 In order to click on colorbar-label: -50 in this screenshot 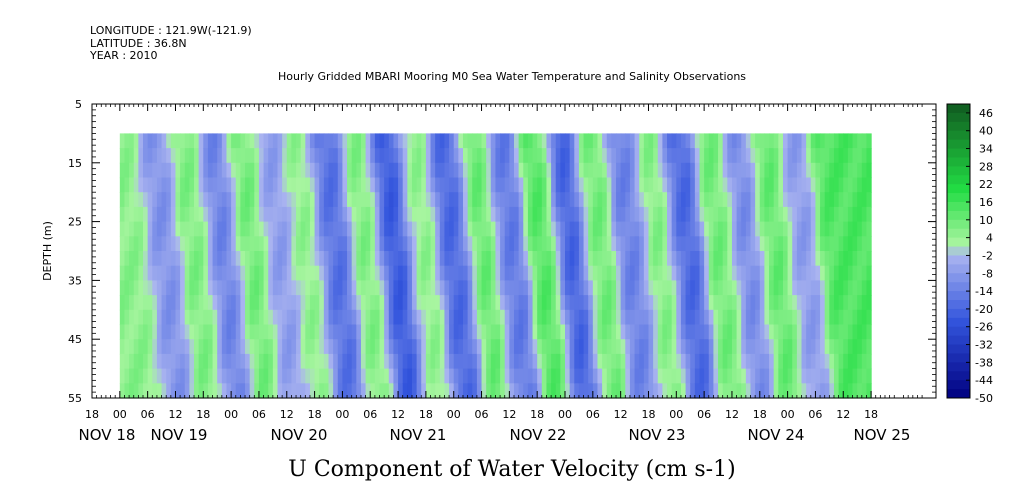, I will do `click(984, 398)`.